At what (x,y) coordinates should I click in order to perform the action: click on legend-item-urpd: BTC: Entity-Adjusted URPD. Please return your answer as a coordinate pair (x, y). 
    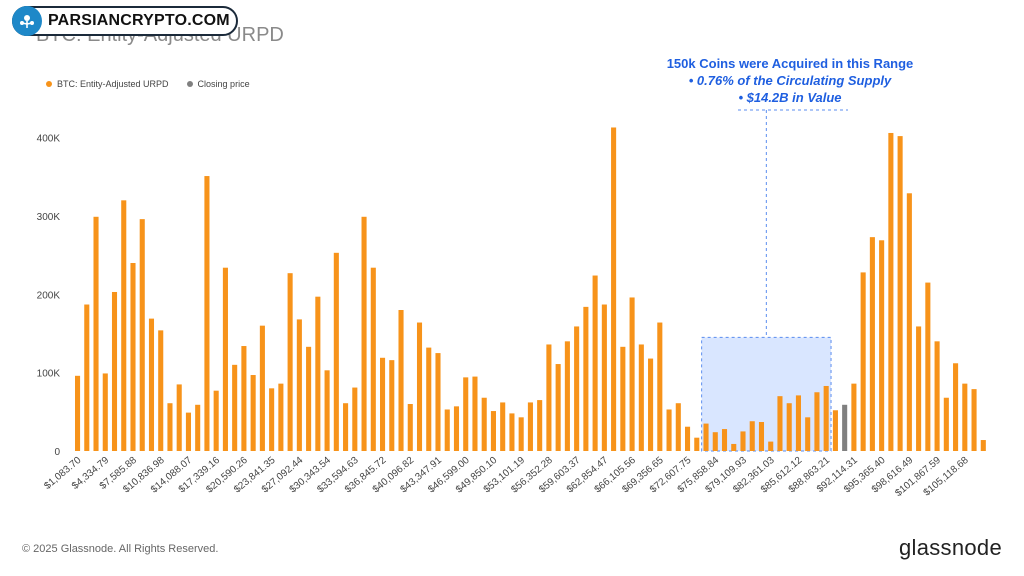
    Looking at the image, I should click on (107, 84).